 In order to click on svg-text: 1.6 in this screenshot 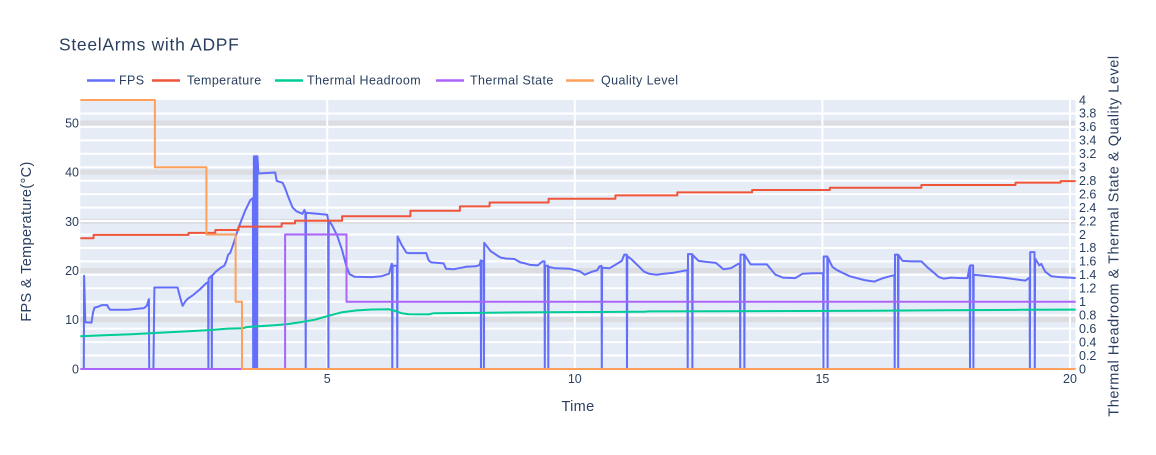, I will do `click(1087, 262)`.